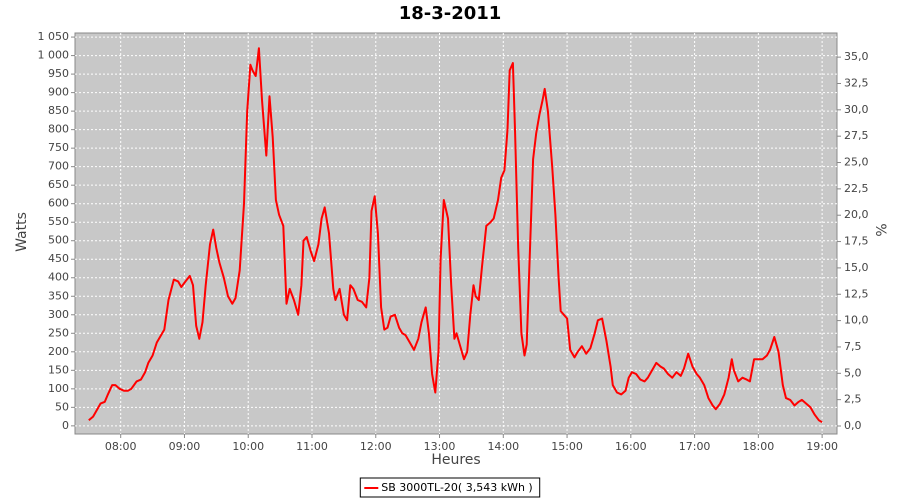  I want to click on y-tick-label: 150, so click(58, 369).